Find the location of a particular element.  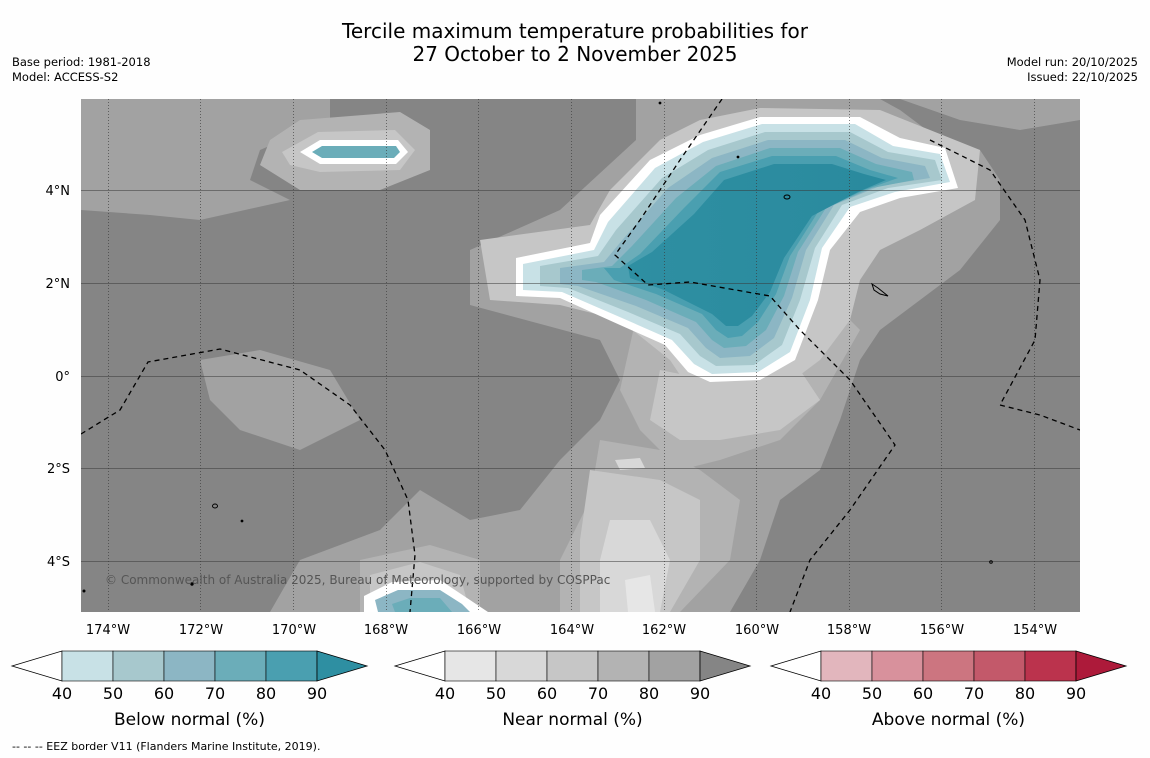

lon-label-172w: 172°W is located at coordinates (201, 630).